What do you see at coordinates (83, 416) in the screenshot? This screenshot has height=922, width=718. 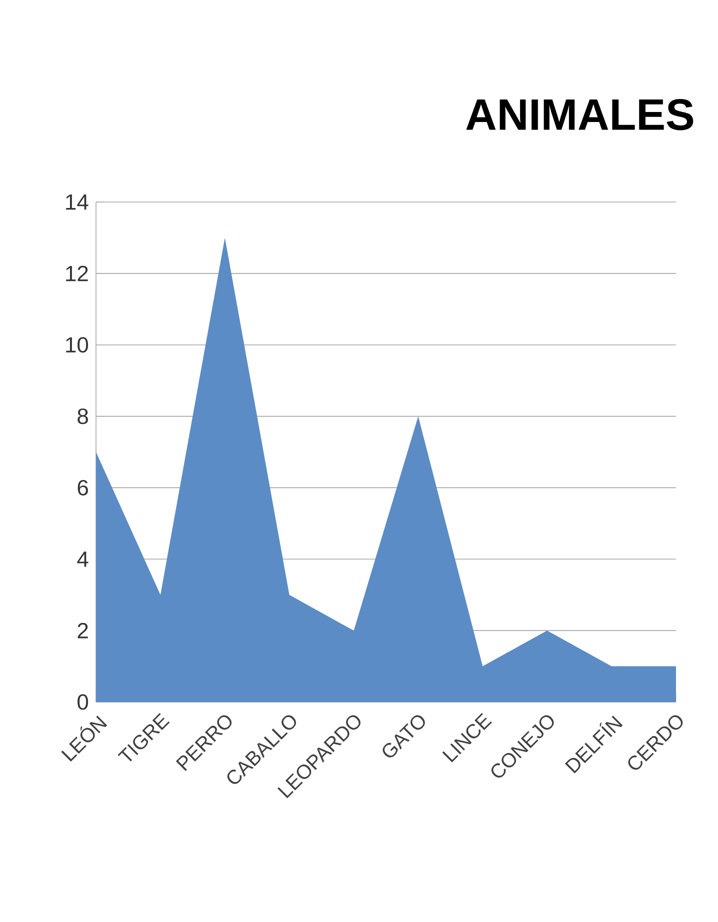 I see `y-tick-label: 8` at bounding box center [83, 416].